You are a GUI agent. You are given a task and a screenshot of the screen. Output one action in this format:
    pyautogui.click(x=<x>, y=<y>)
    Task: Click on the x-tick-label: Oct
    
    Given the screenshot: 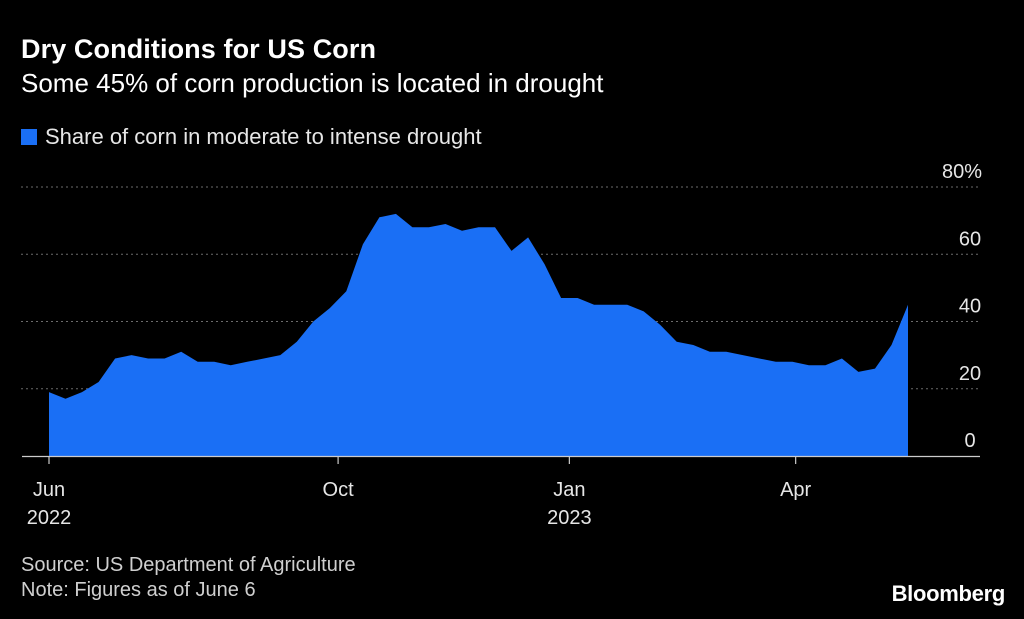 What is the action you would take?
    pyautogui.click(x=339, y=490)
    